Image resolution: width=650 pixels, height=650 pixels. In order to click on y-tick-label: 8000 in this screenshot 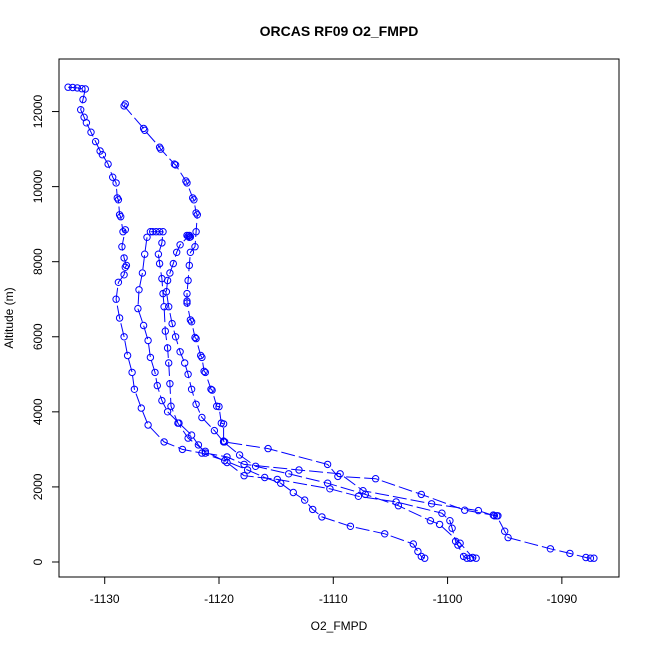, I will do `click(38, 261)`.